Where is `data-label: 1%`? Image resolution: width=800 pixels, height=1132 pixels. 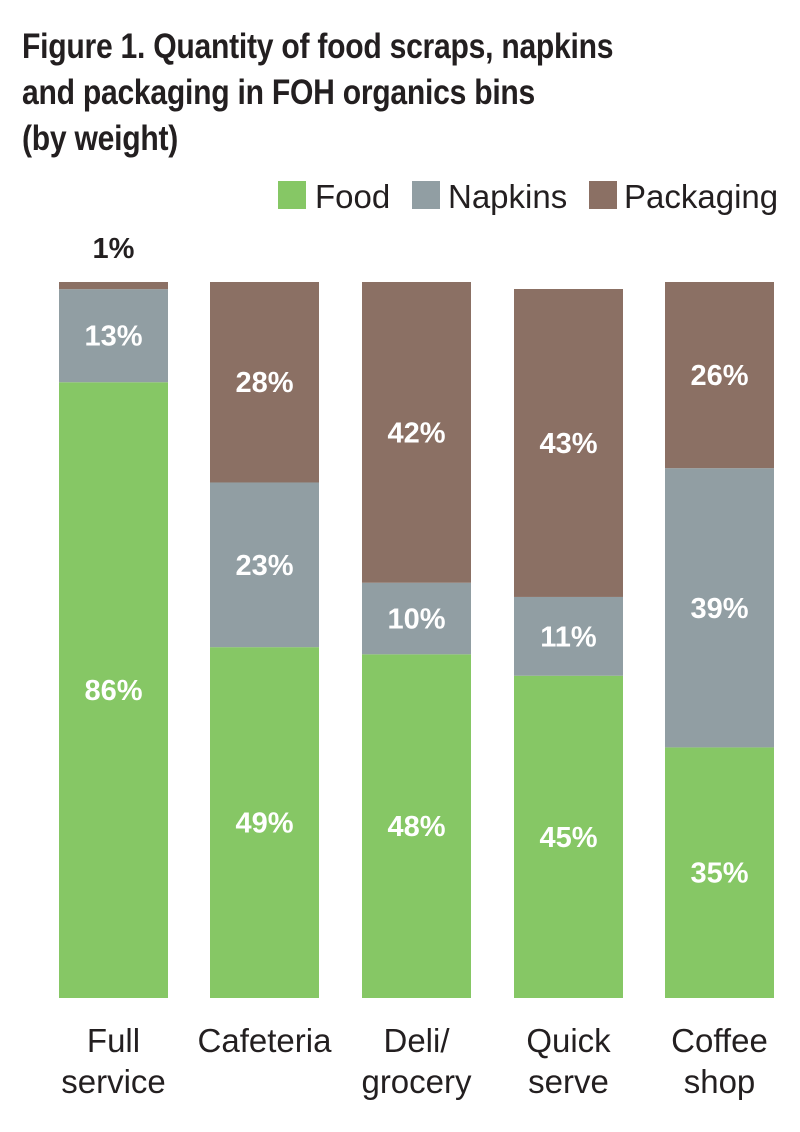
data-label: 1% is located at coordinates (114, 249).